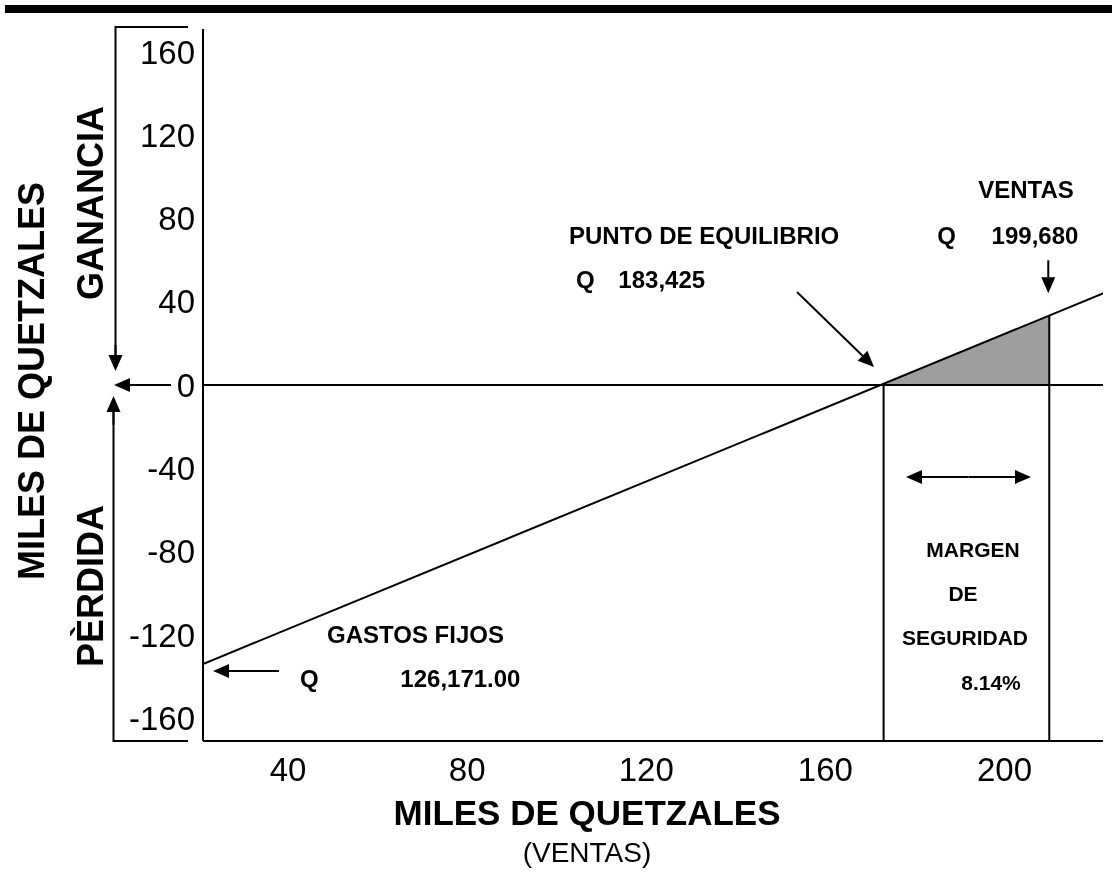  What do you see at coordinates (167, 52) in the screenshot?
I see `y-tick-label: 160` at bounding box center [167, 52].